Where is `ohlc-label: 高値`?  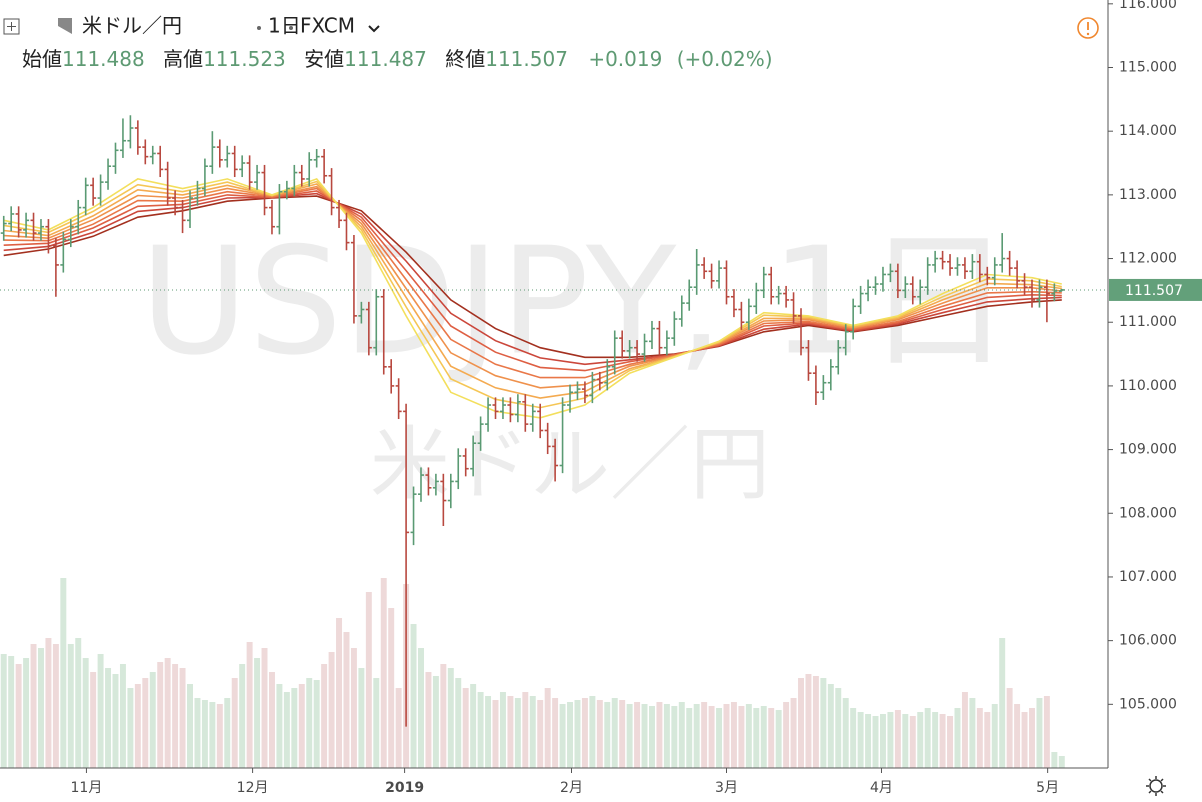
ohlc-label: 高値 is located at coordinates (183, 59).